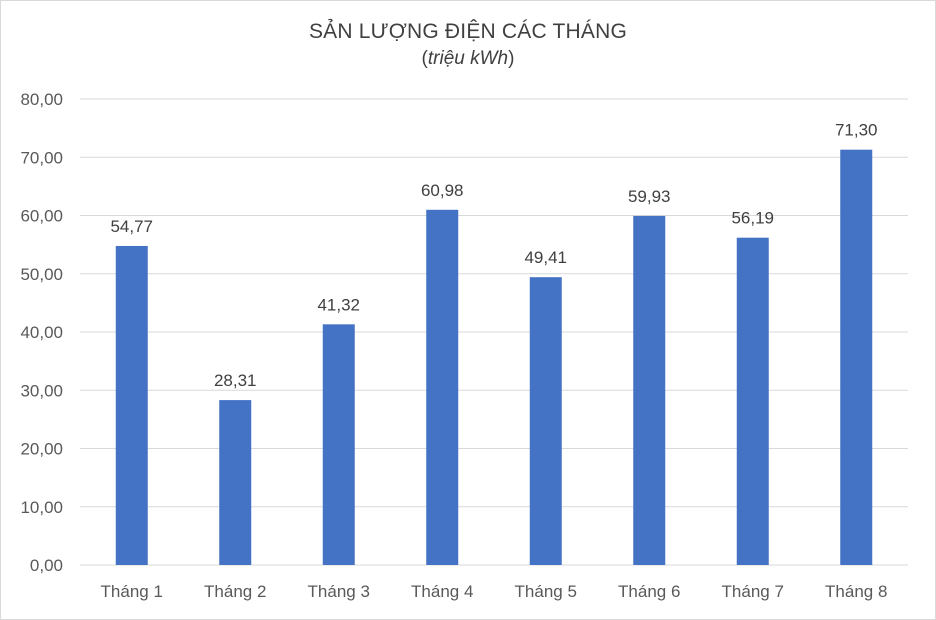  What do you see at coordinates (46, 565) in the screenshot?
I see `y-tick-label: 0,00` at bounding box center [46, 565].